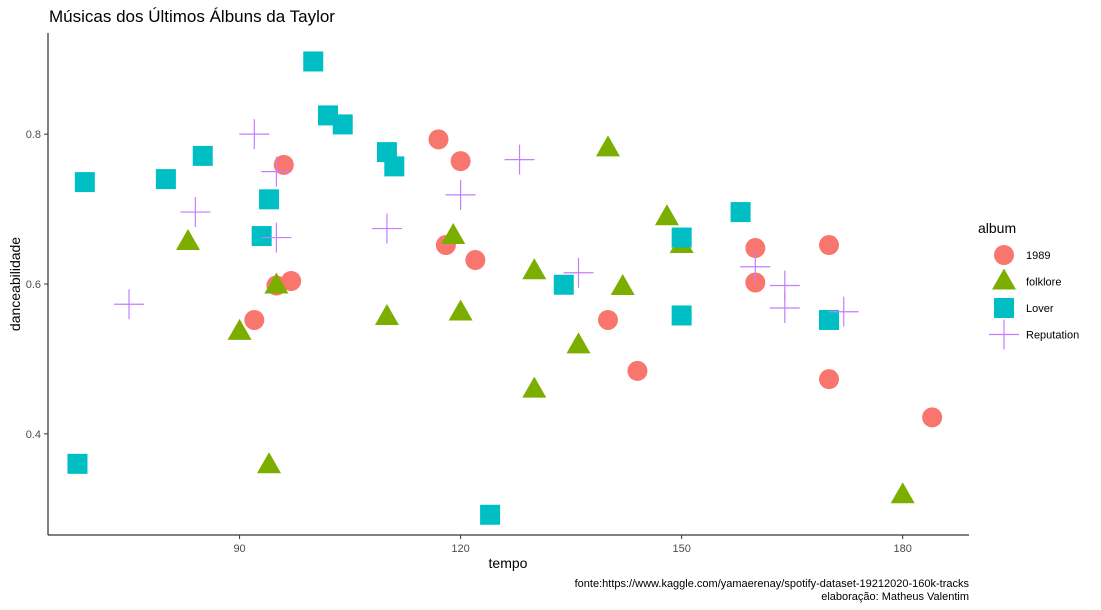 The image size is (1101, 610). I want to click on x-tick-label: 90, so click(239, 549).